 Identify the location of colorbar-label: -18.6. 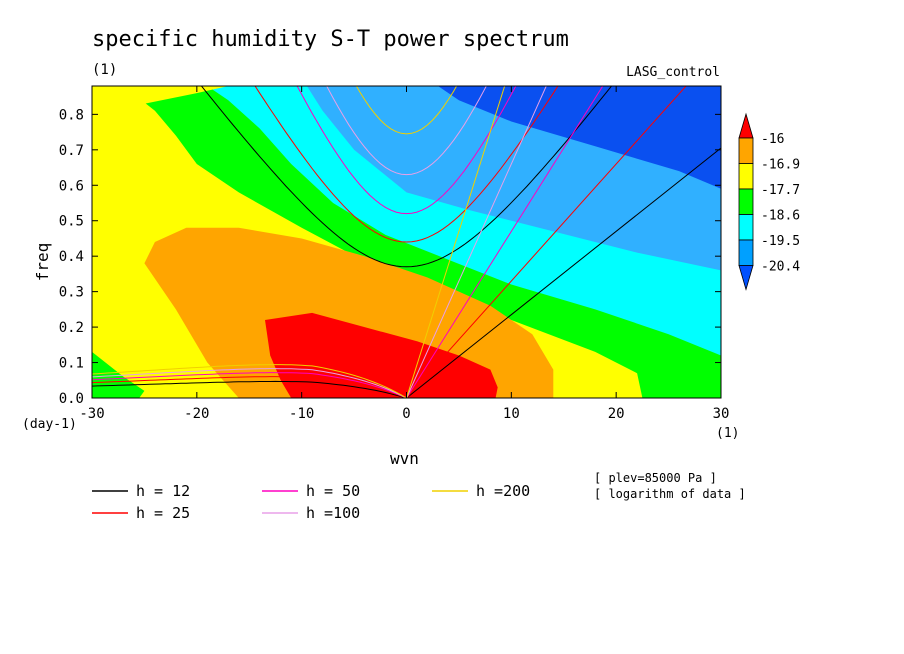
(780, 216).